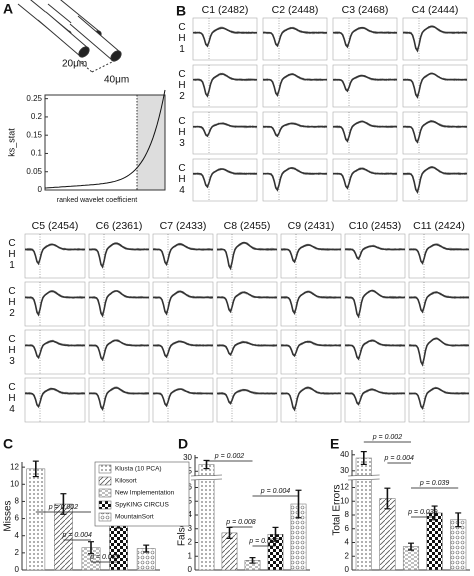  What do you see at coordinates (240, 522) in the screenshot?
I see `p-value: p = 0.008` at bounding box center [240, 522].